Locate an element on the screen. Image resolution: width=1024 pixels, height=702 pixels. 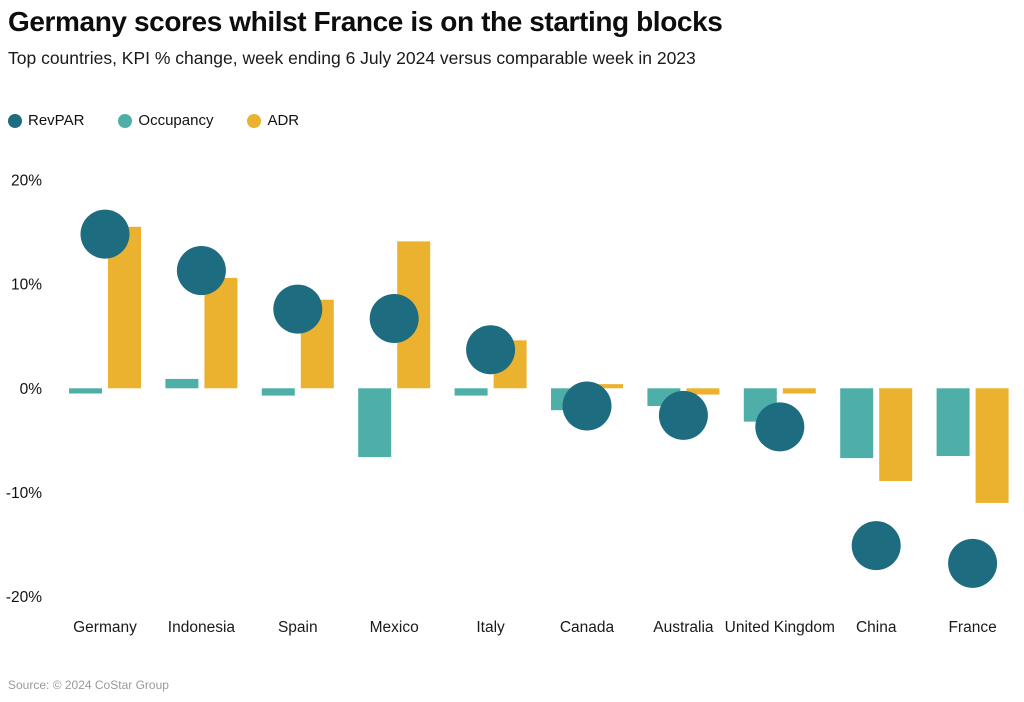
xaxis-label: Canada is located at coordinates (587, 627).